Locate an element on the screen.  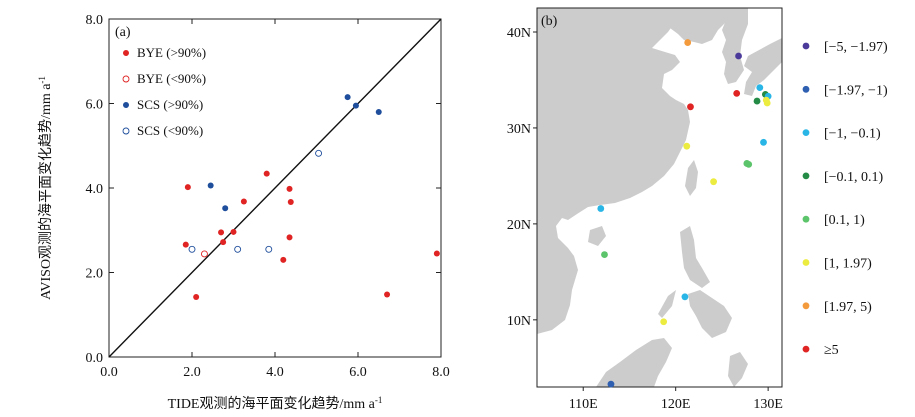
panel-a-label: (a) is located at coordinates (123, 32).